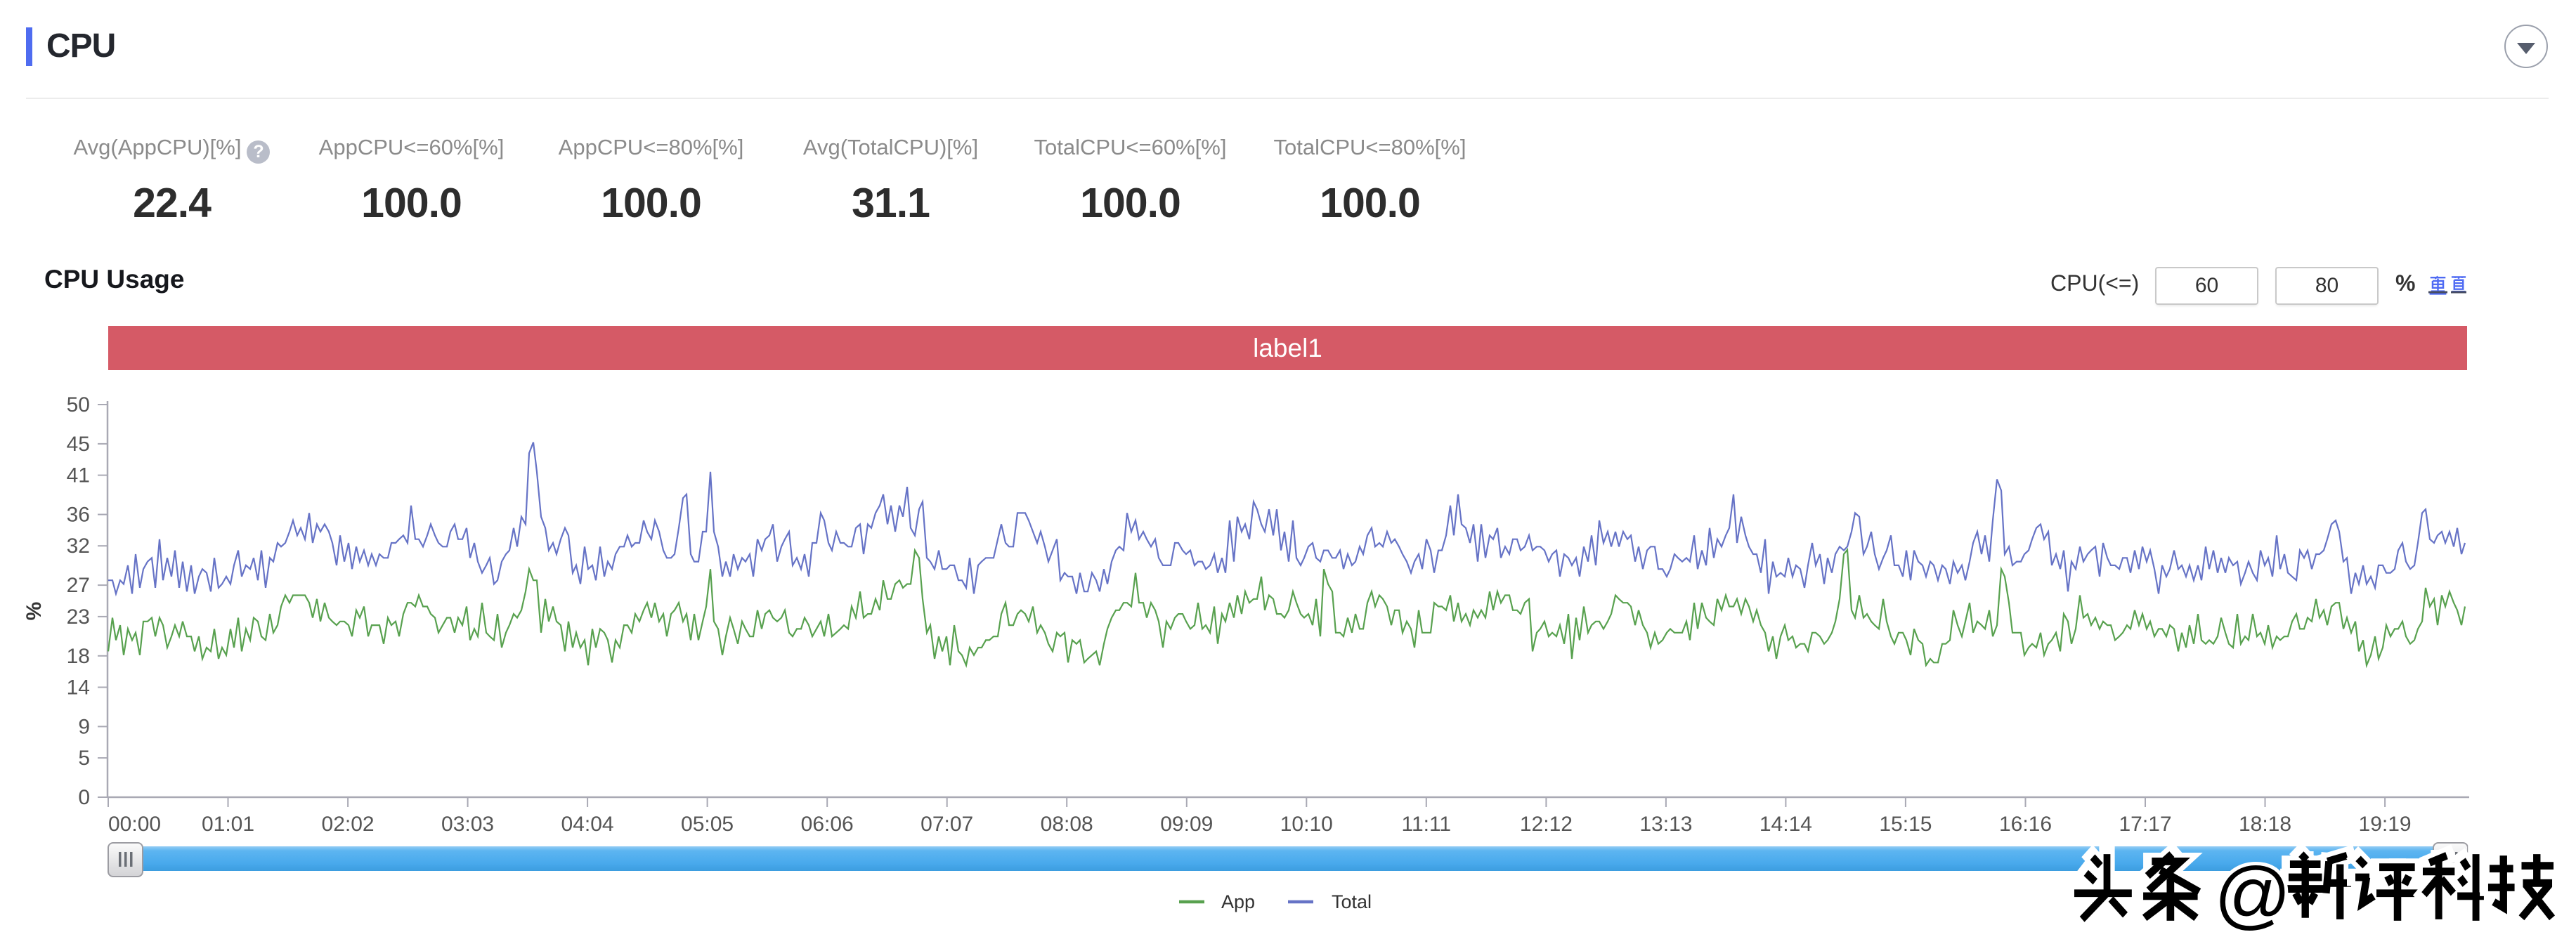  Describe the element at coordinates (84, 727) in the screenshot. I see `svg-text: 9` at that location.